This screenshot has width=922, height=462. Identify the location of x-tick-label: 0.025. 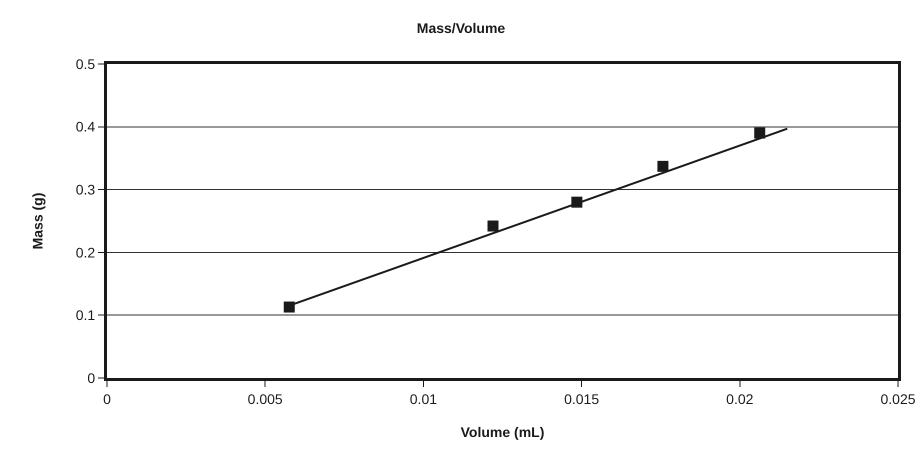
(898, 398).